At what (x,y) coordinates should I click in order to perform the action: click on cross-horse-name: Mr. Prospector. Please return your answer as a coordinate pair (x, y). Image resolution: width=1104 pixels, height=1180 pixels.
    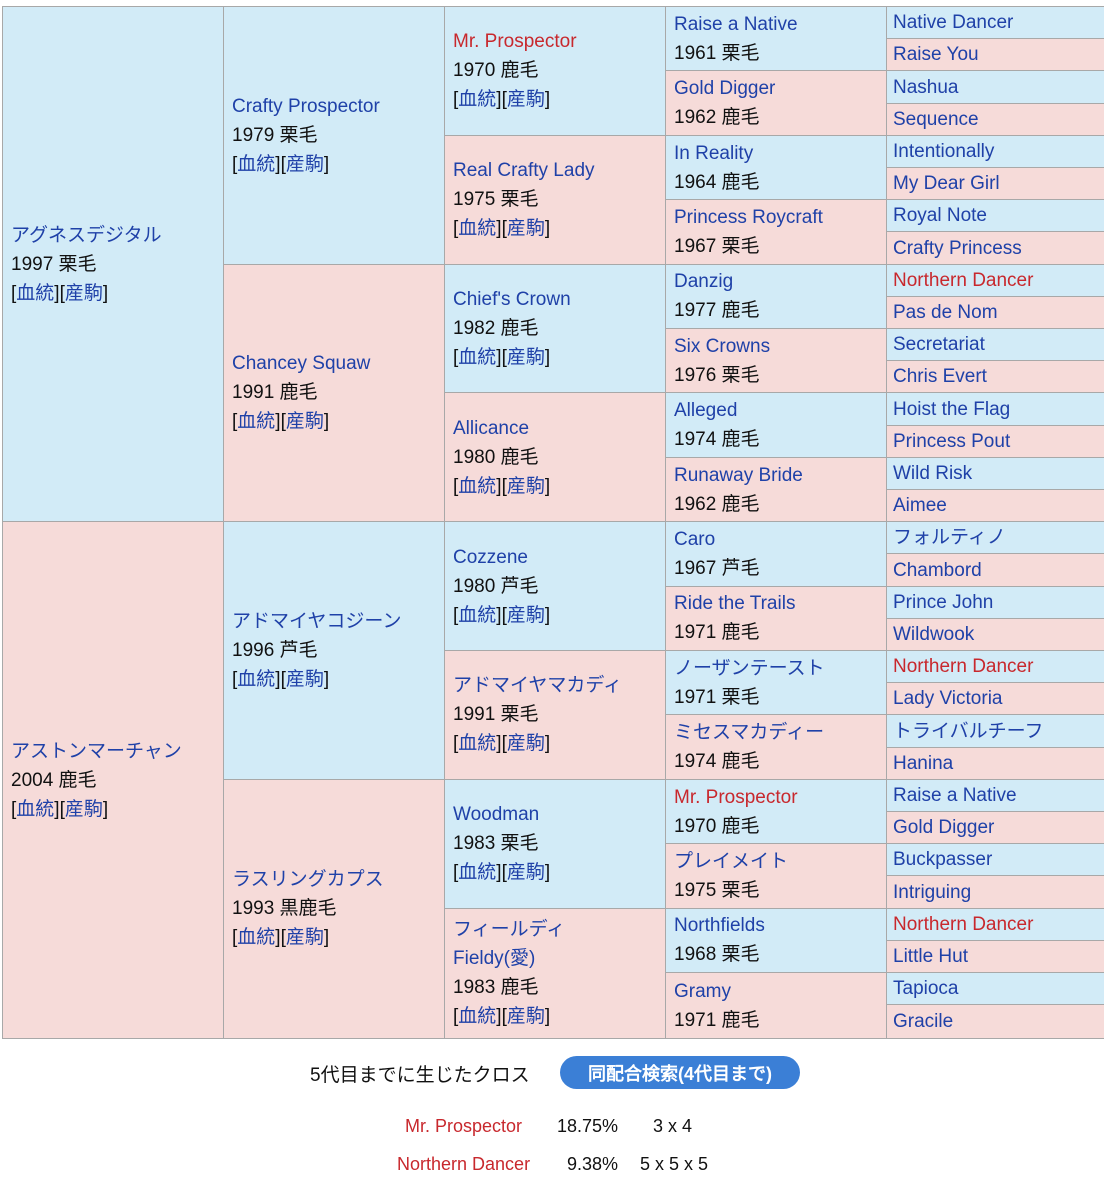
    Looking at the image, I should click on (464, 1126).